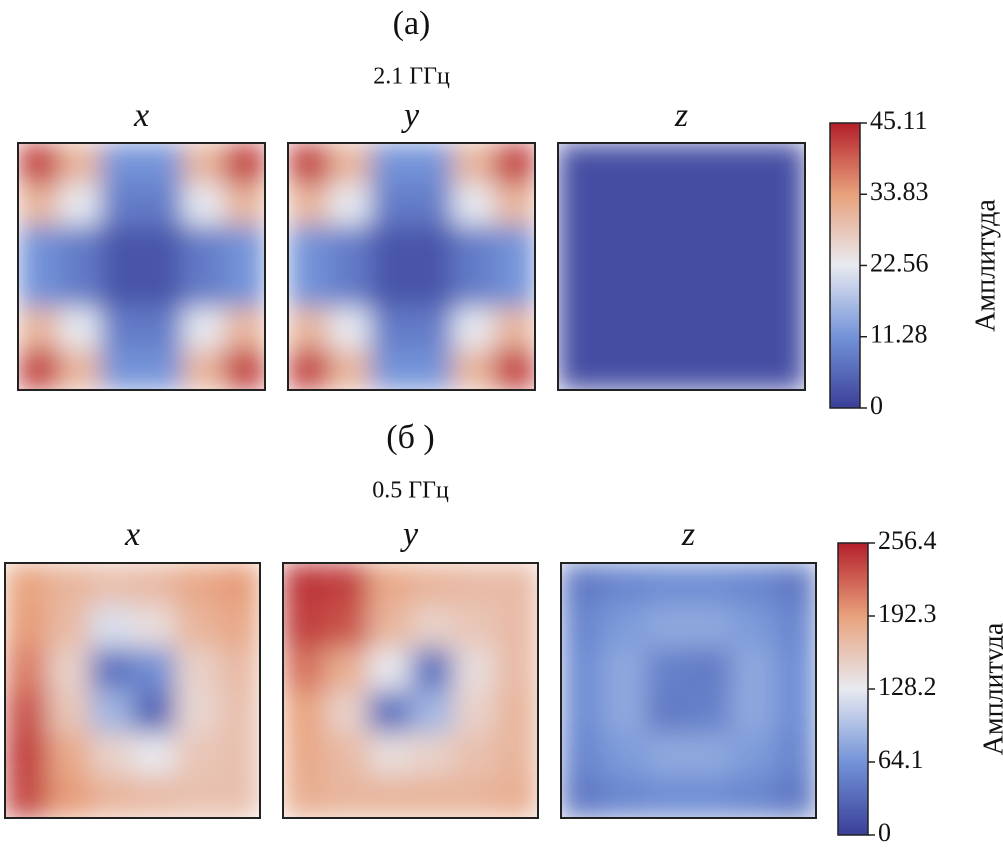 This screenshot has width=1003, height=866. Describe the element at coordinates (899, 334) in the screenshot. I see `colorbar-tick-label: 11.28` at that location.